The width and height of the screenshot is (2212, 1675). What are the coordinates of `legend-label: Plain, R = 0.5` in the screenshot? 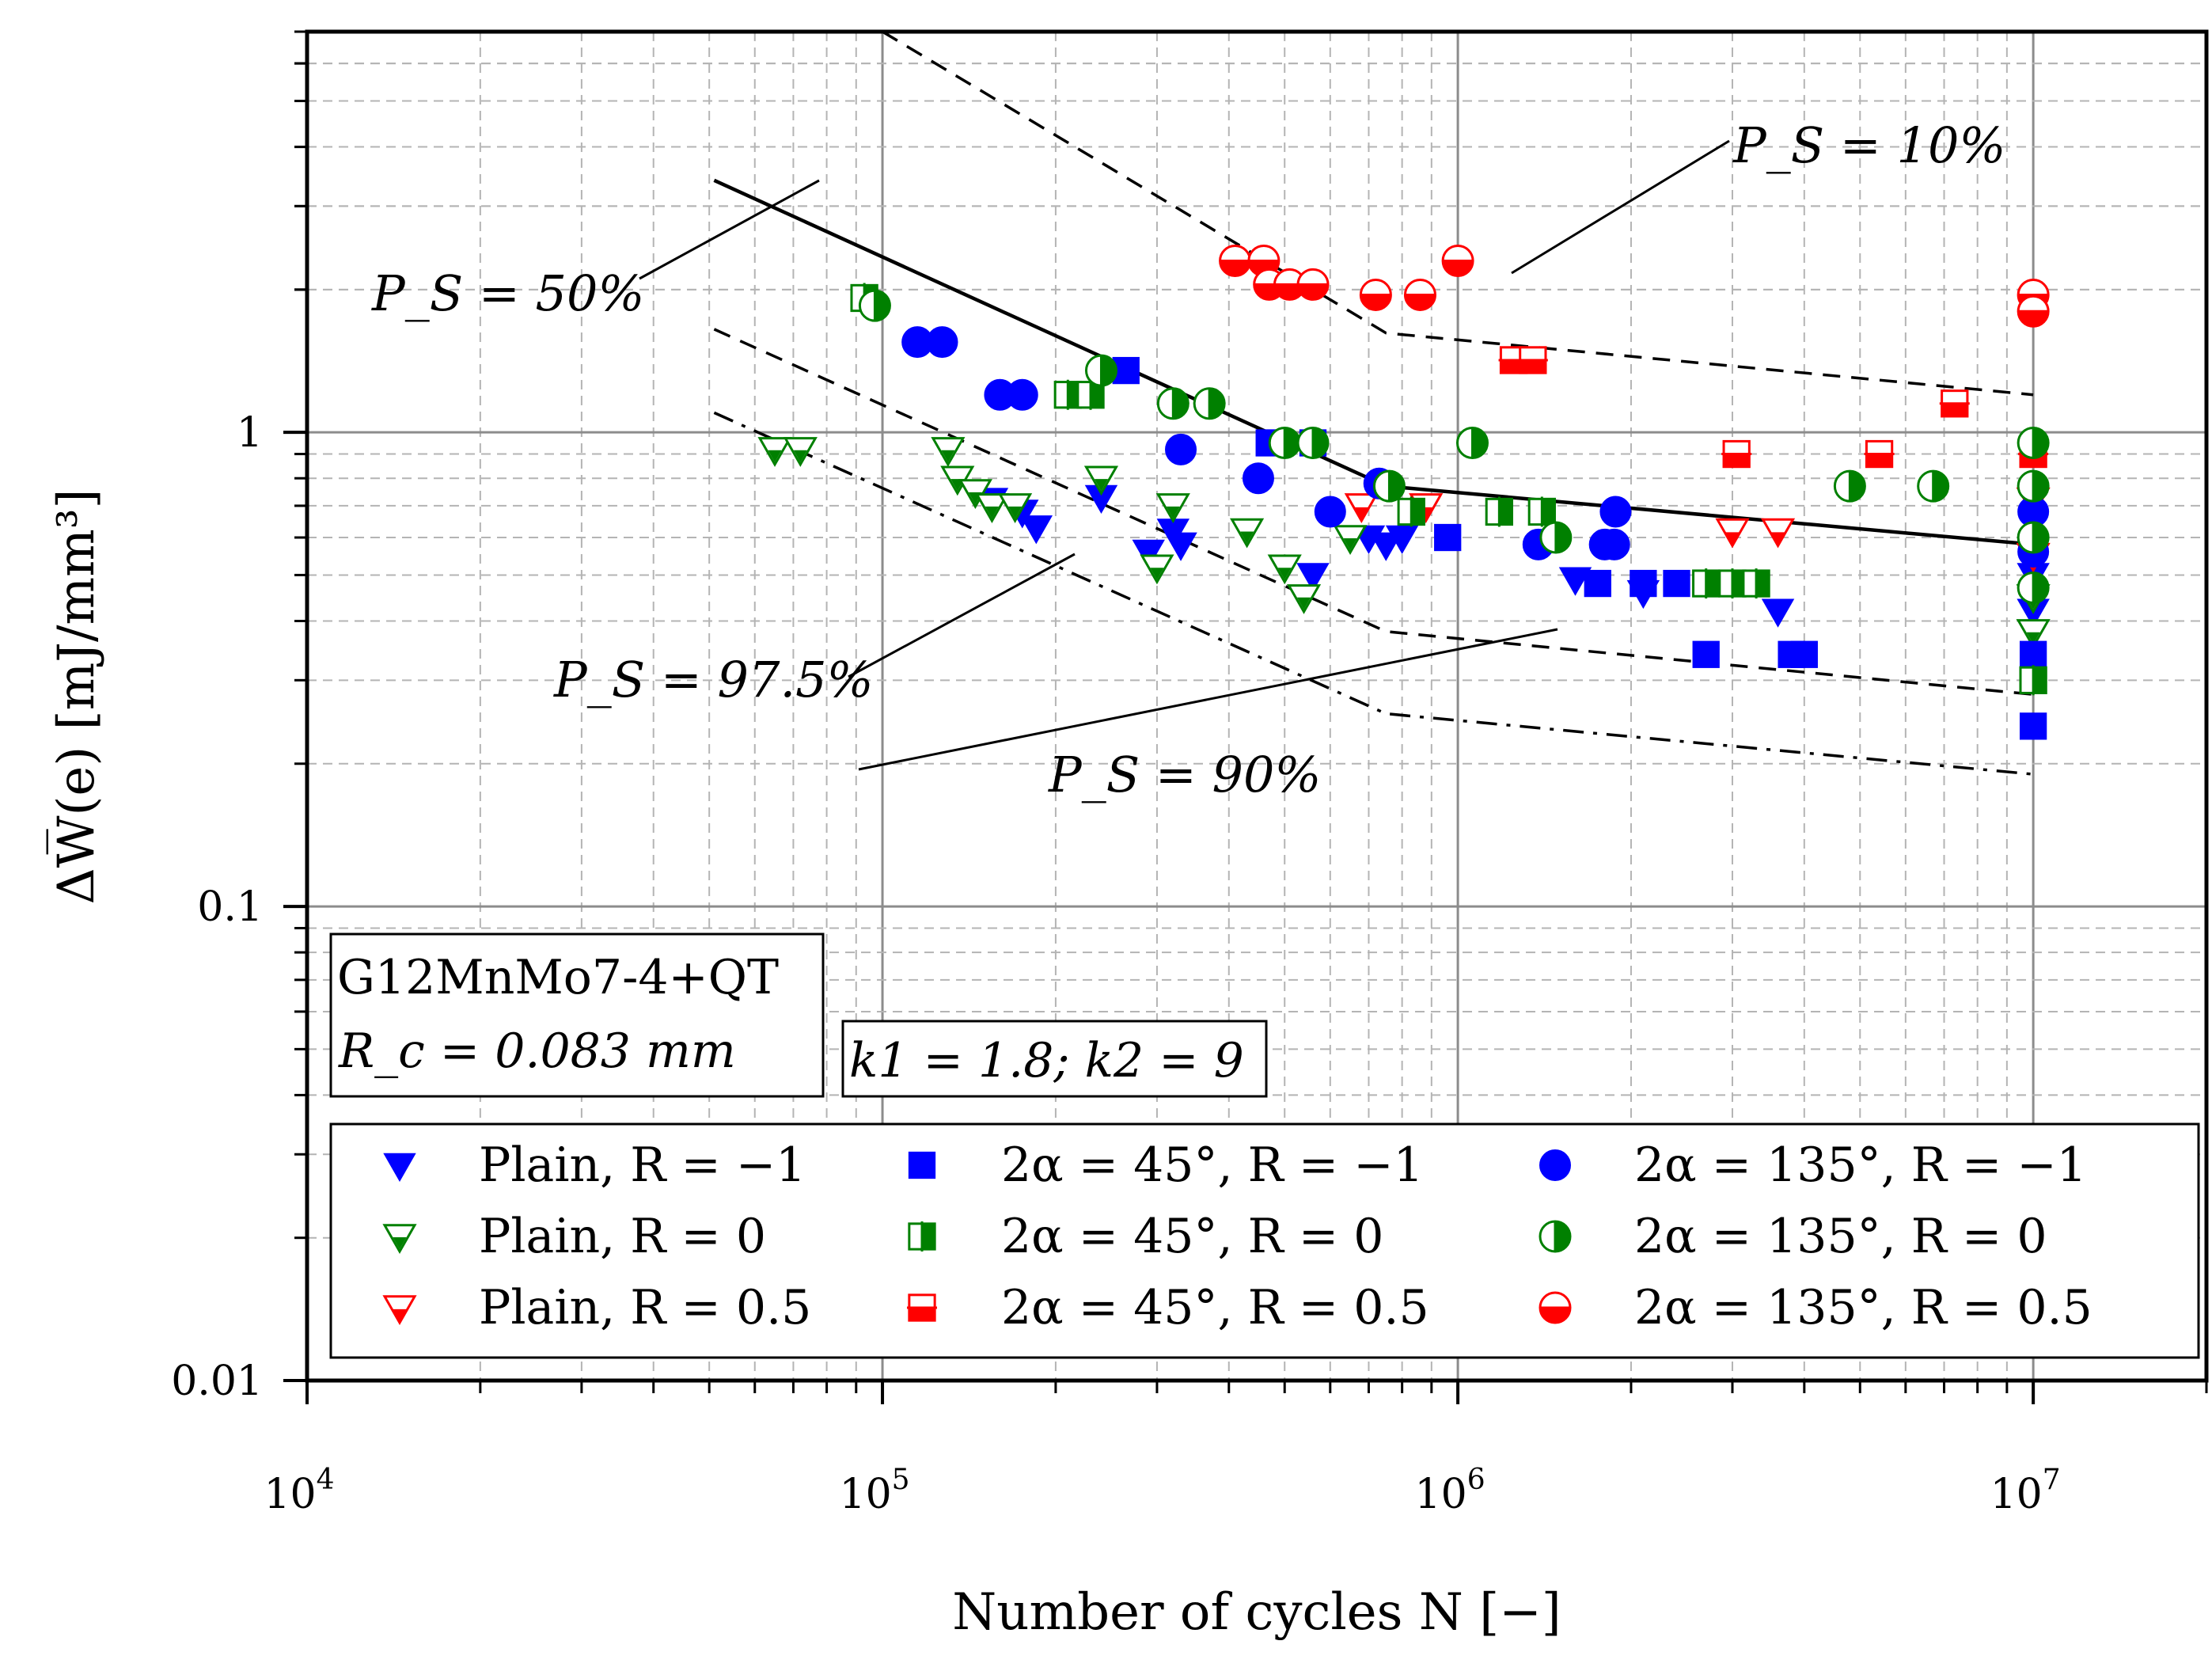 It's located at (645, 1307).